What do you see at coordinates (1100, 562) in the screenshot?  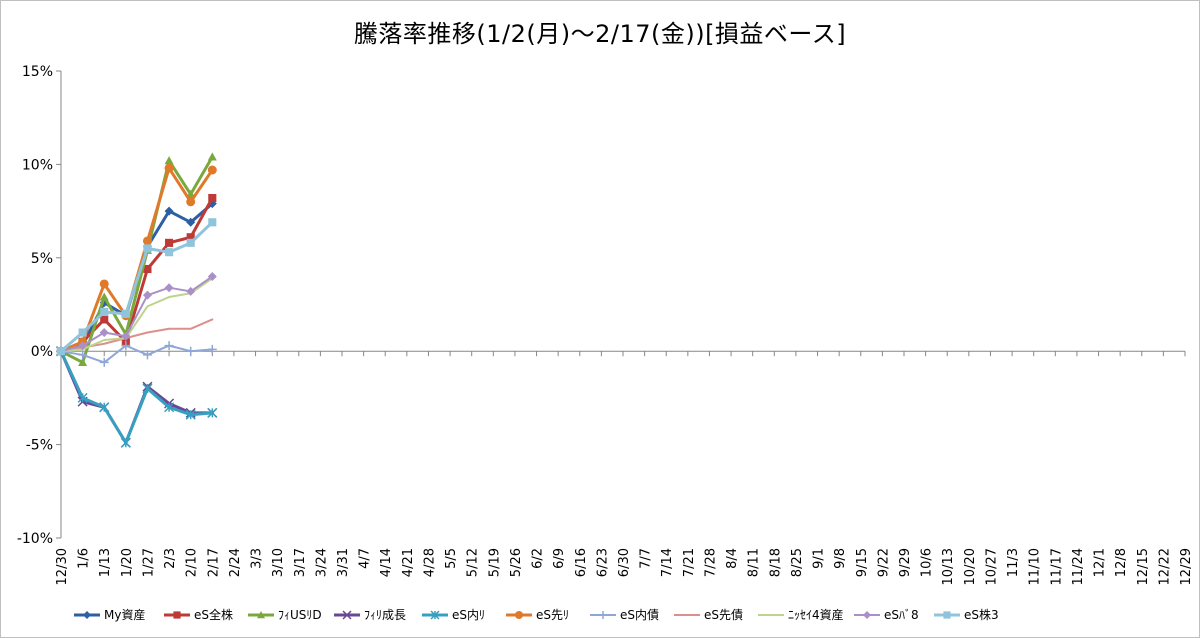 I see `x-tick-label: 12/1` at bounding box center [1100, 562].